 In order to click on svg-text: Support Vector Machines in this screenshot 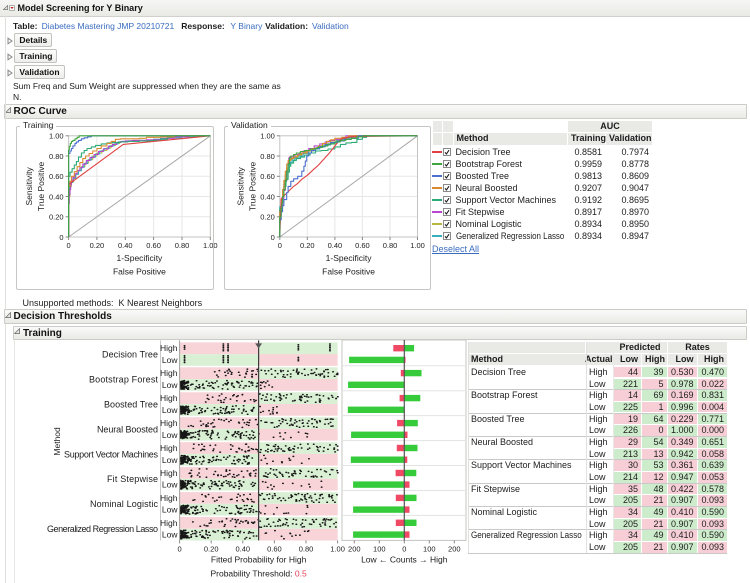, I will do `click(111, 454)`.